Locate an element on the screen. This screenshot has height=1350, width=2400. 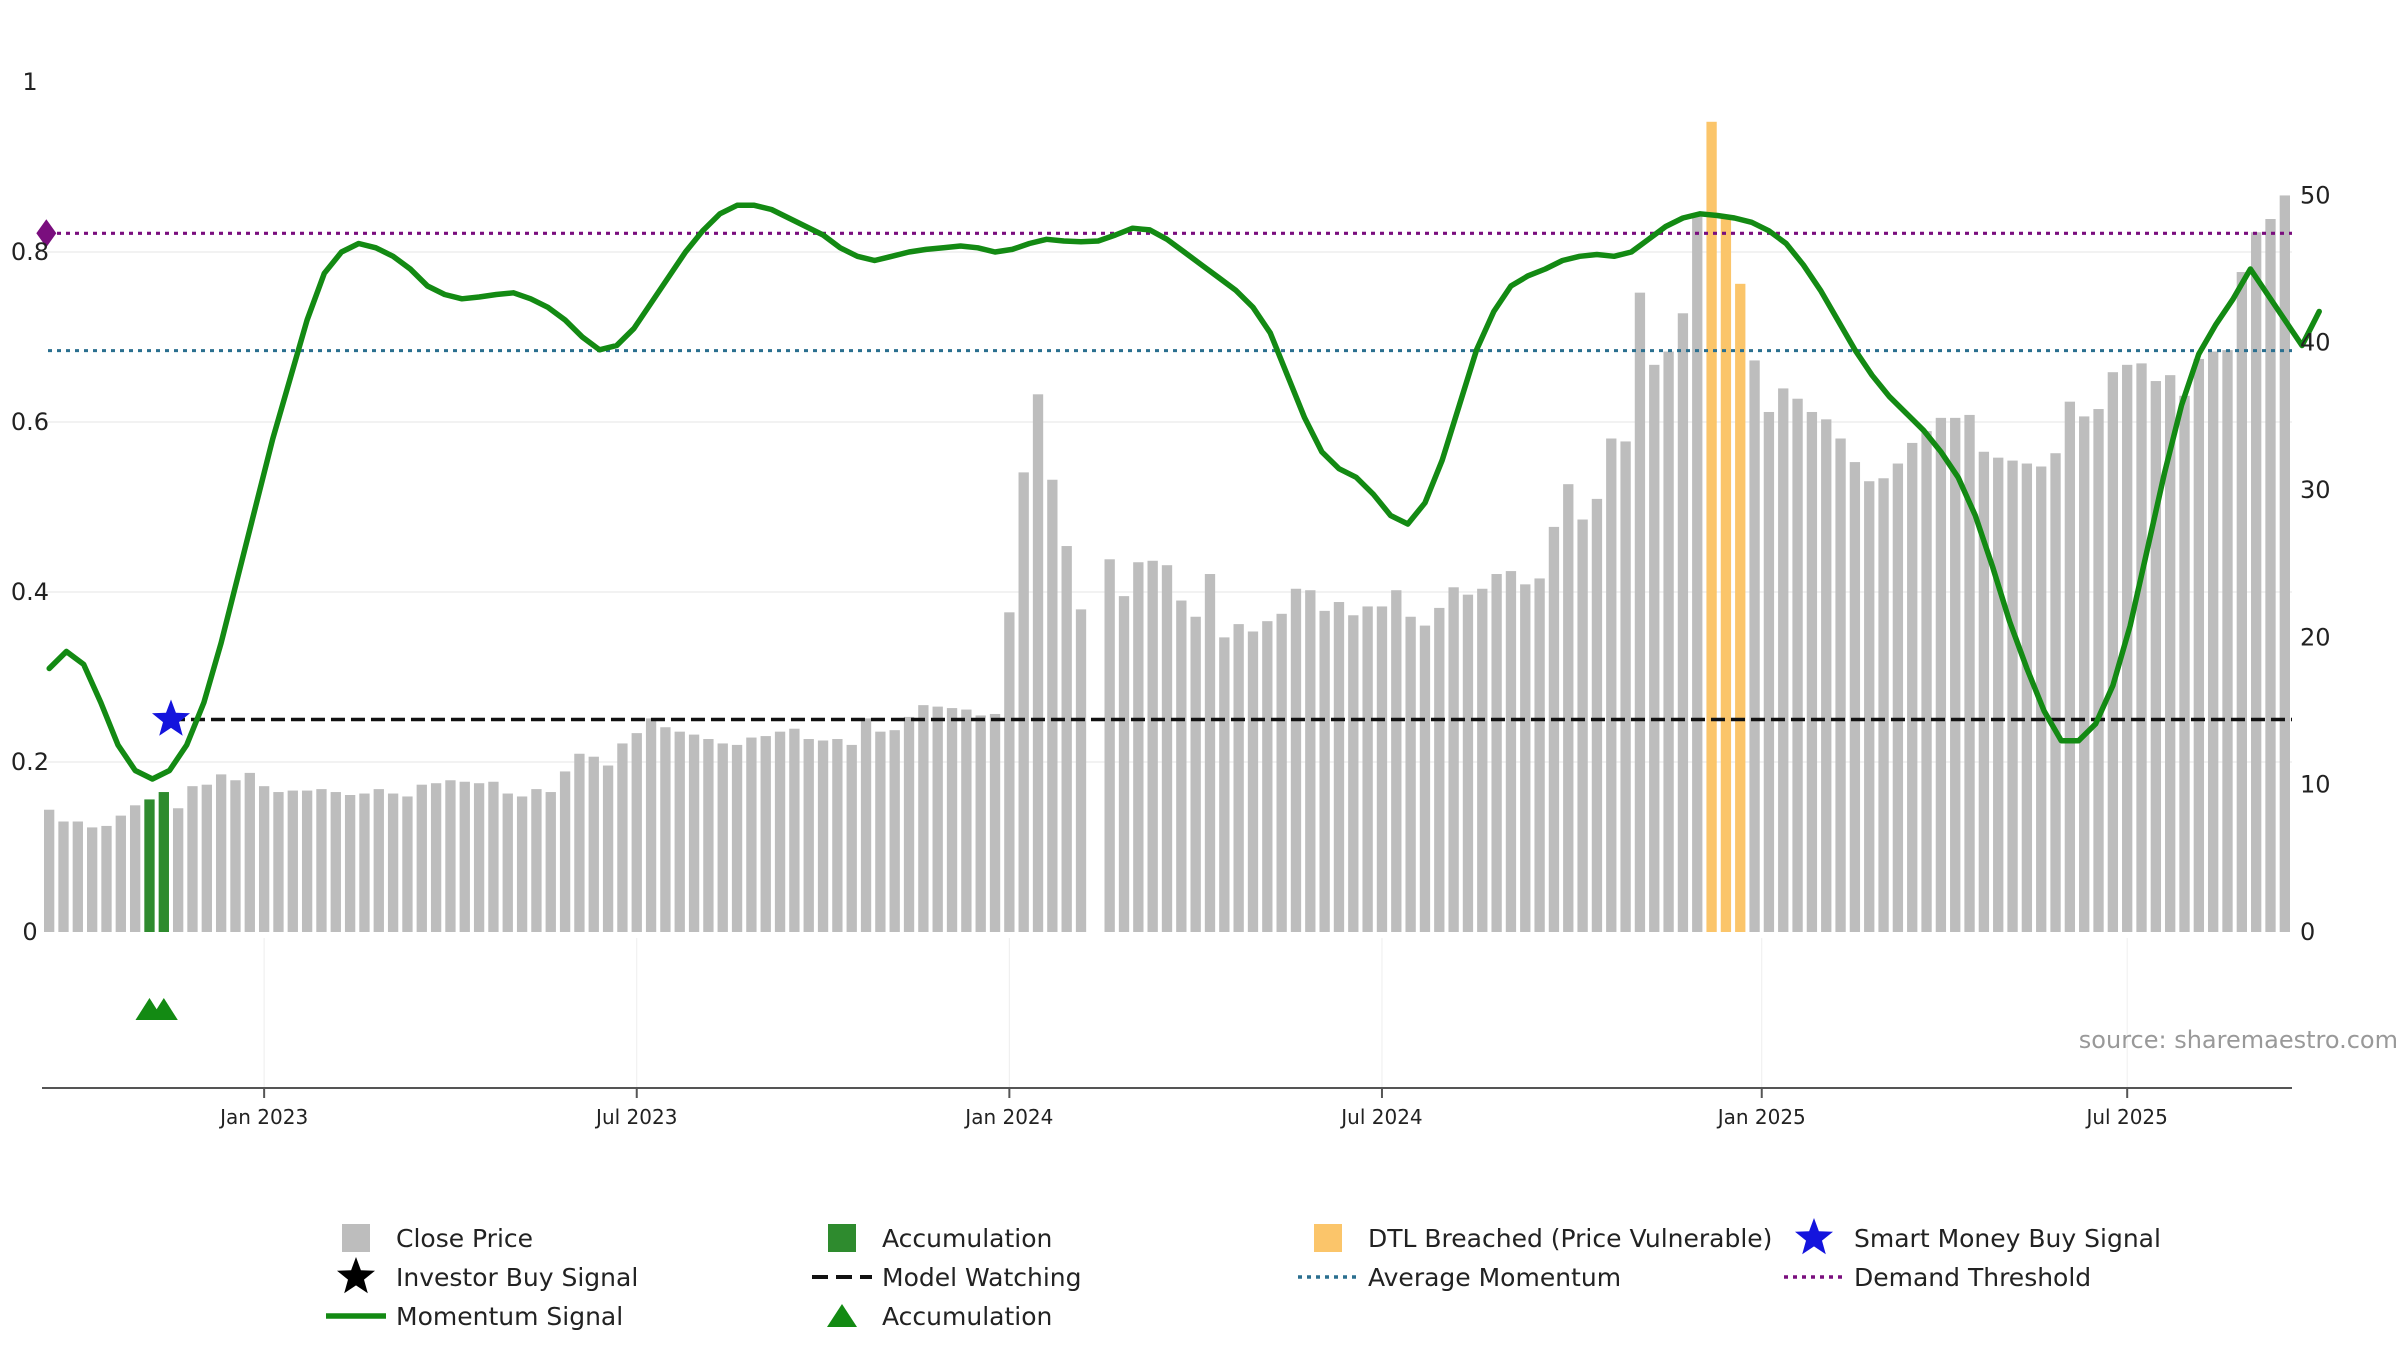
legend-entry: Momentum Signal is located at coordinates (474, 1316).